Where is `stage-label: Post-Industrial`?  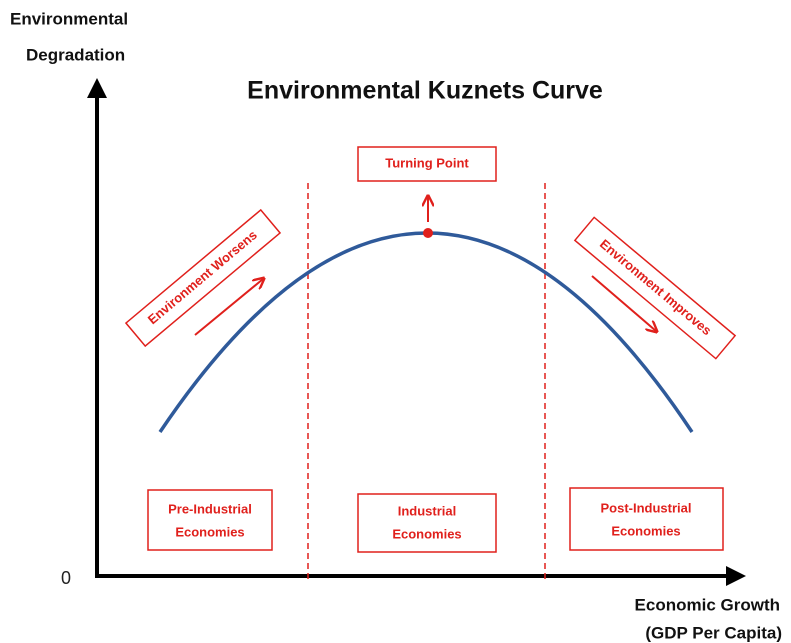
stage-label: Post-Industrial is located at coordinates (645, 507).